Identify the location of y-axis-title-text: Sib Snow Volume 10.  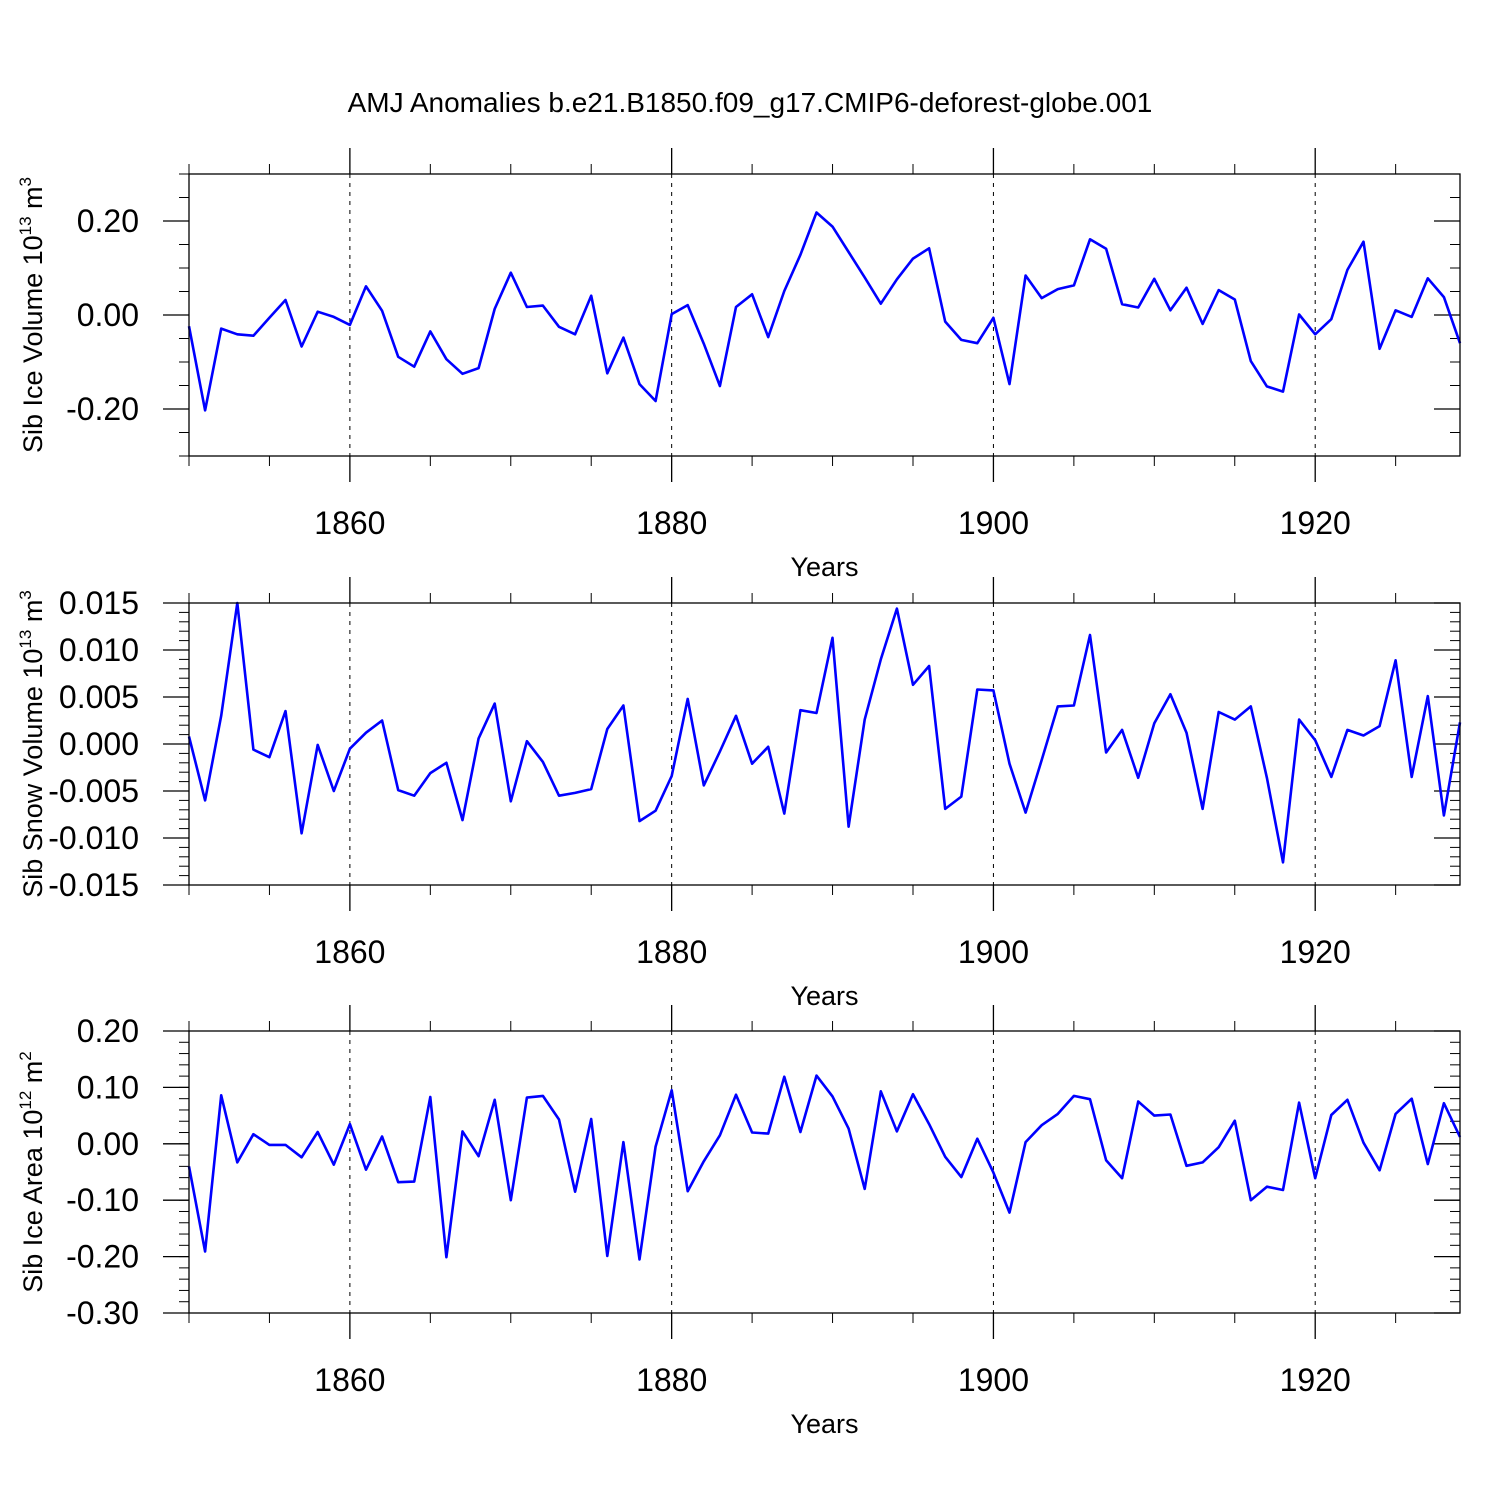
(33, 773).